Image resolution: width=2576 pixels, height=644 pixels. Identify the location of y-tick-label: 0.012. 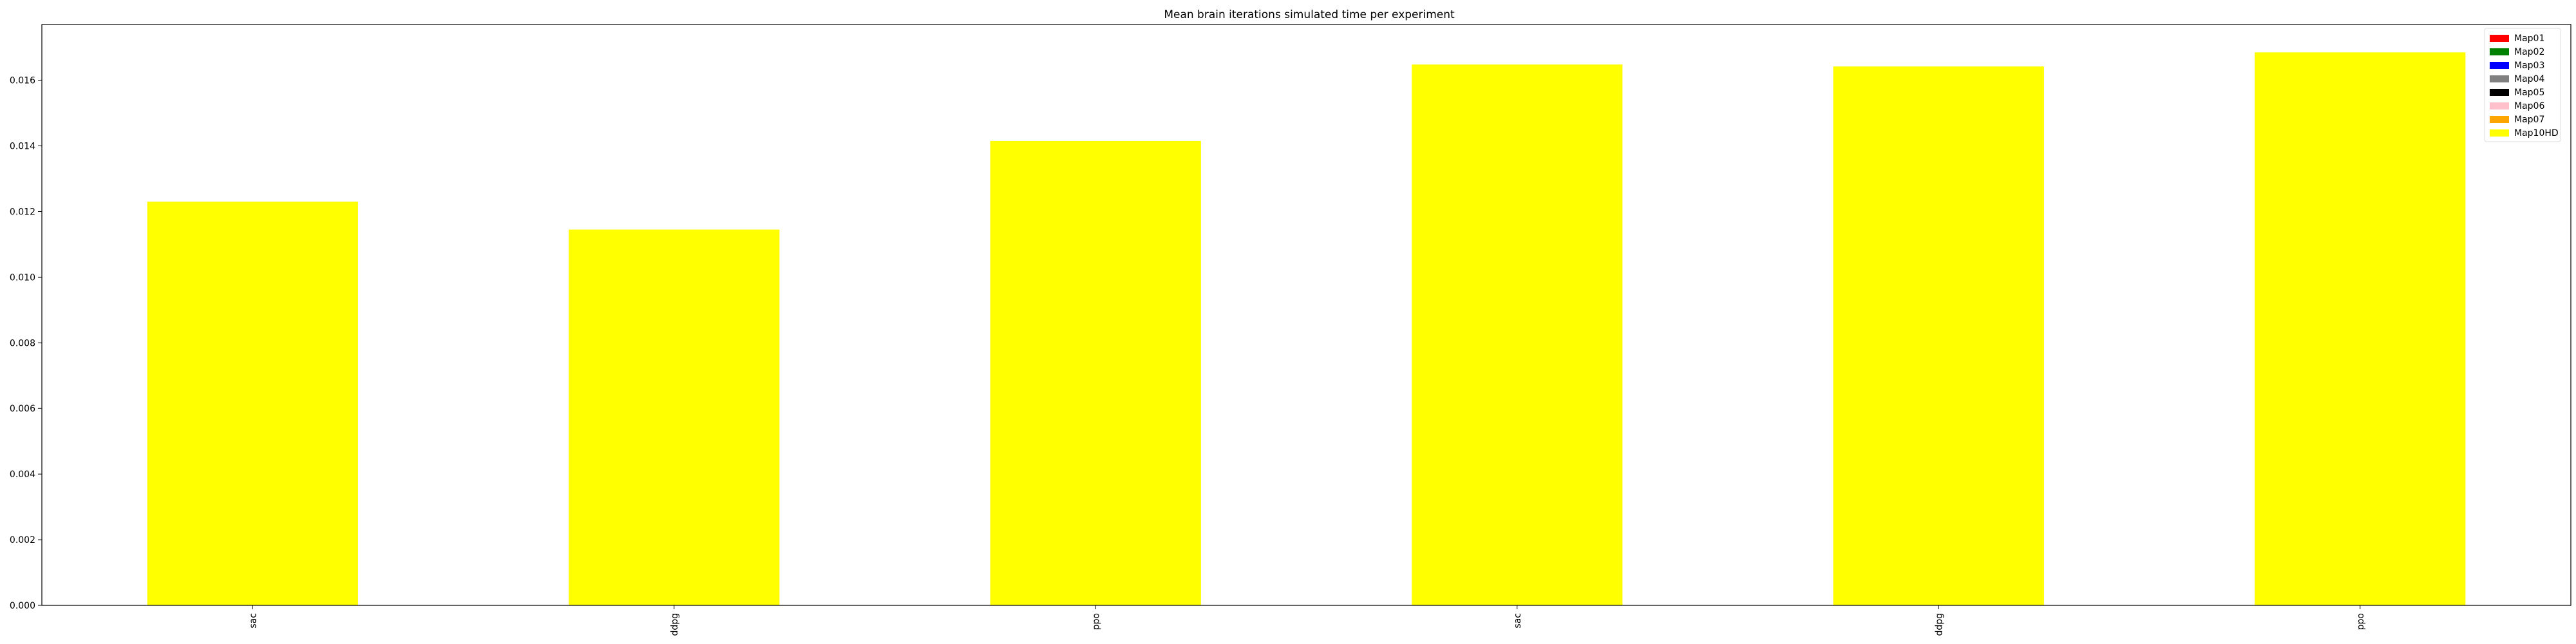
(22, 212).